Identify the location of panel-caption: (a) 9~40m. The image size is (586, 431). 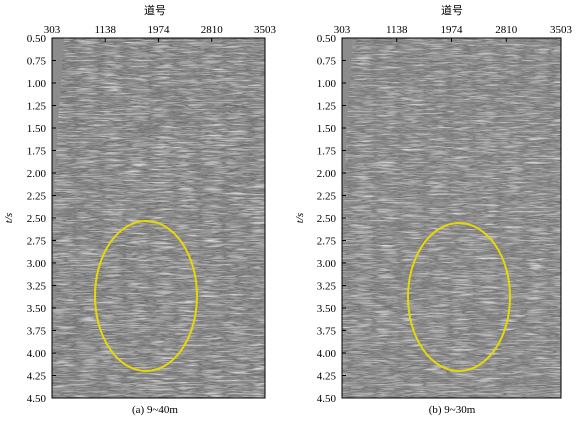
(155, 410).